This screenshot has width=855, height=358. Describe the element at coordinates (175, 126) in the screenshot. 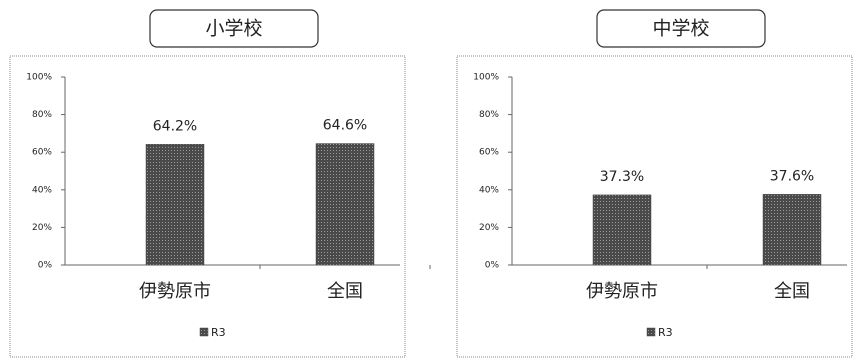

I see `value-label: 64.2%` at that location.